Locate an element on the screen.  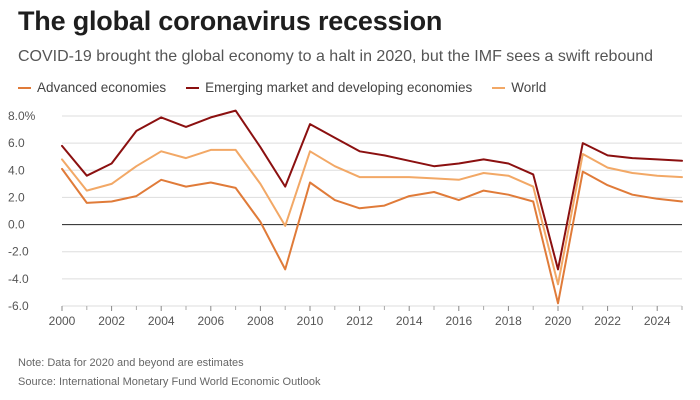
x-tick-label: 2016 is located at coordinates (458, 321).